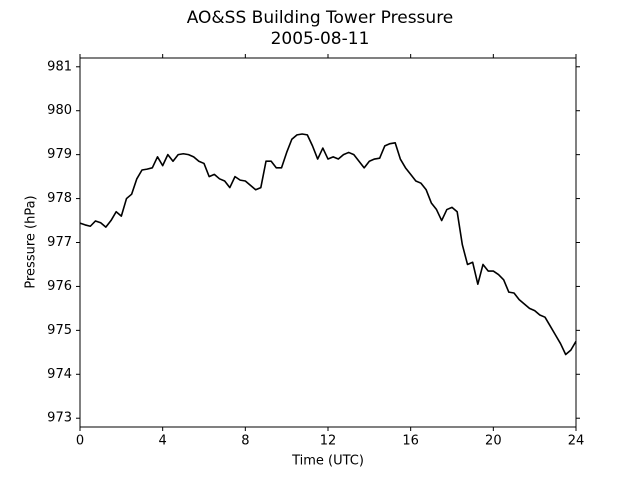  What do you see at coordinates (410, 441) in the screenshot?
I see `x-tick-label: 16` at bounding box center [410, 441].